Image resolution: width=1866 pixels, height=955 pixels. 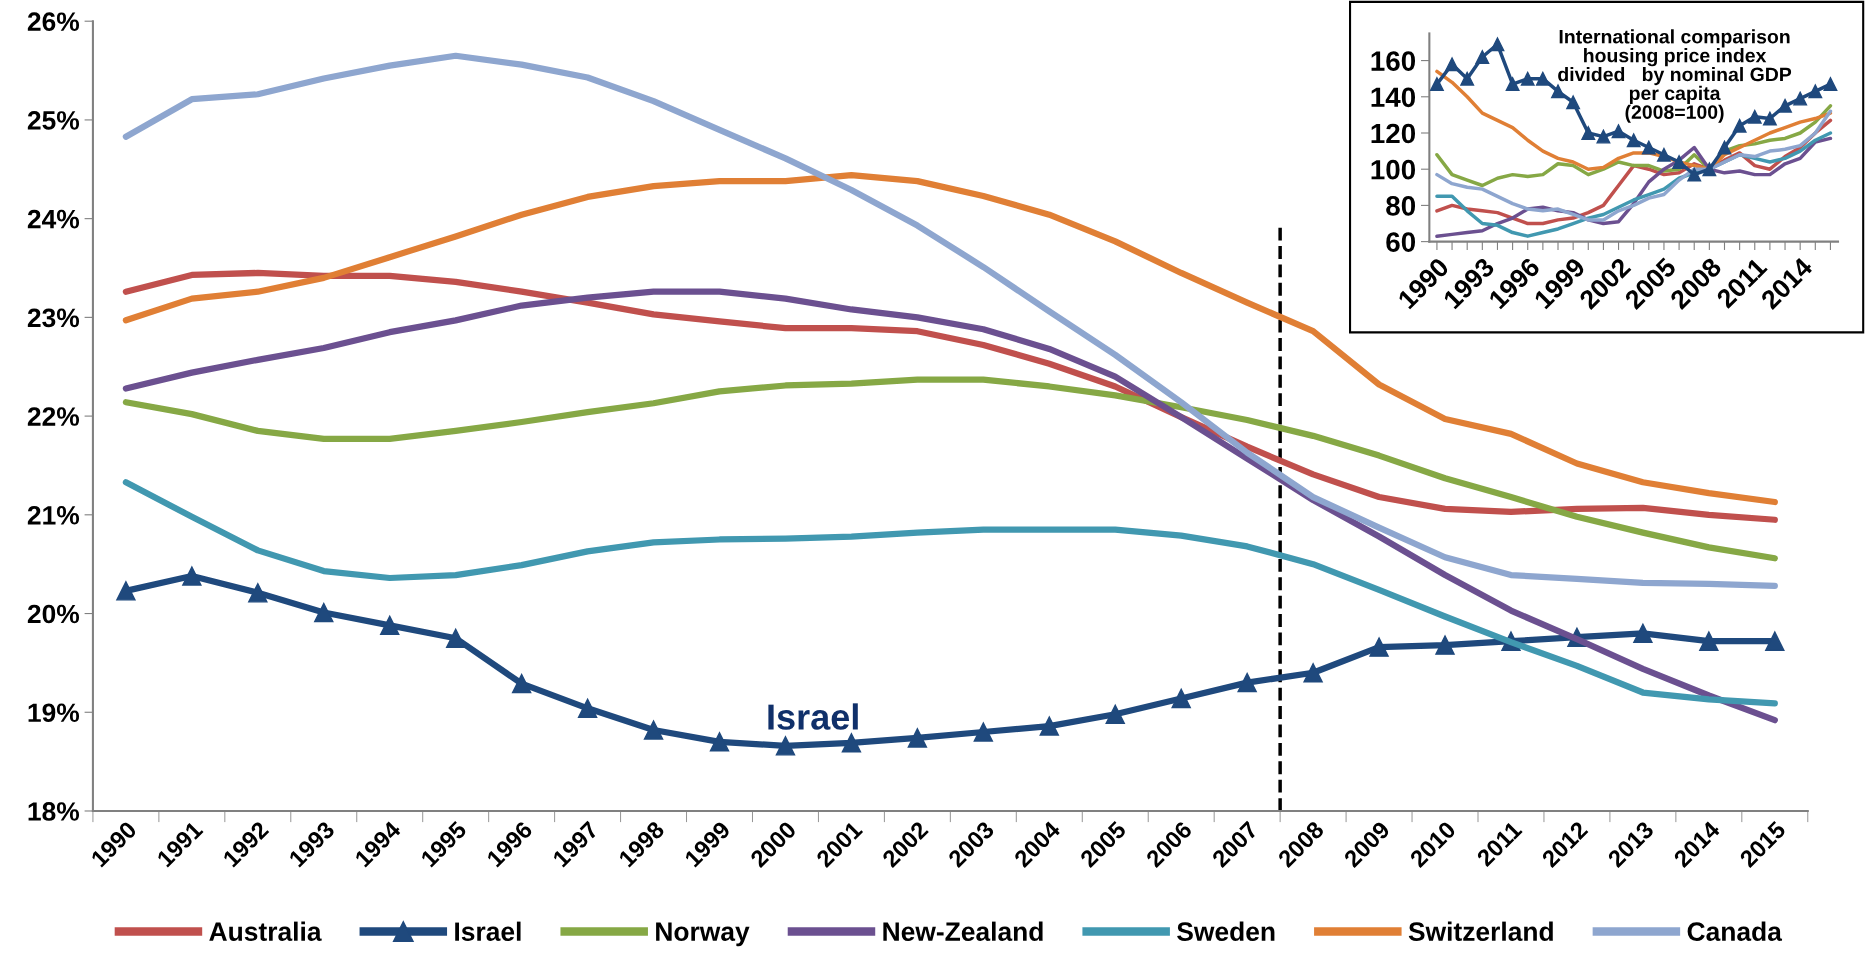 What do you see at coordinates (813, 716) in the screenshot?
I see `annotation: Israel` at bounding box center [813, 716].